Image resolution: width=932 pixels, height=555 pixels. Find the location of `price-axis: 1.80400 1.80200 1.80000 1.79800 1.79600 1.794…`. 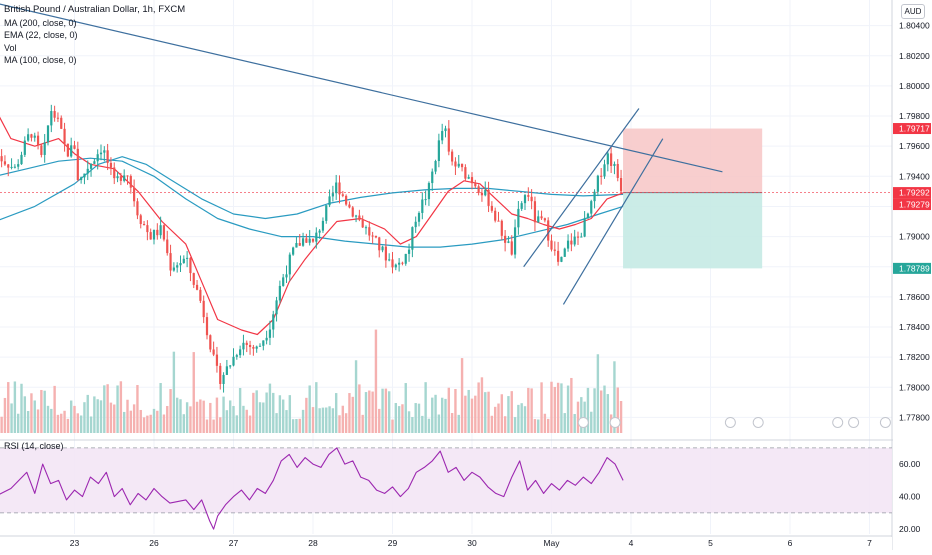

price-axis: 1.80400 1.80200 1.80000 1.79800 1.79600 1.794… is located at coordinates (912, 275).